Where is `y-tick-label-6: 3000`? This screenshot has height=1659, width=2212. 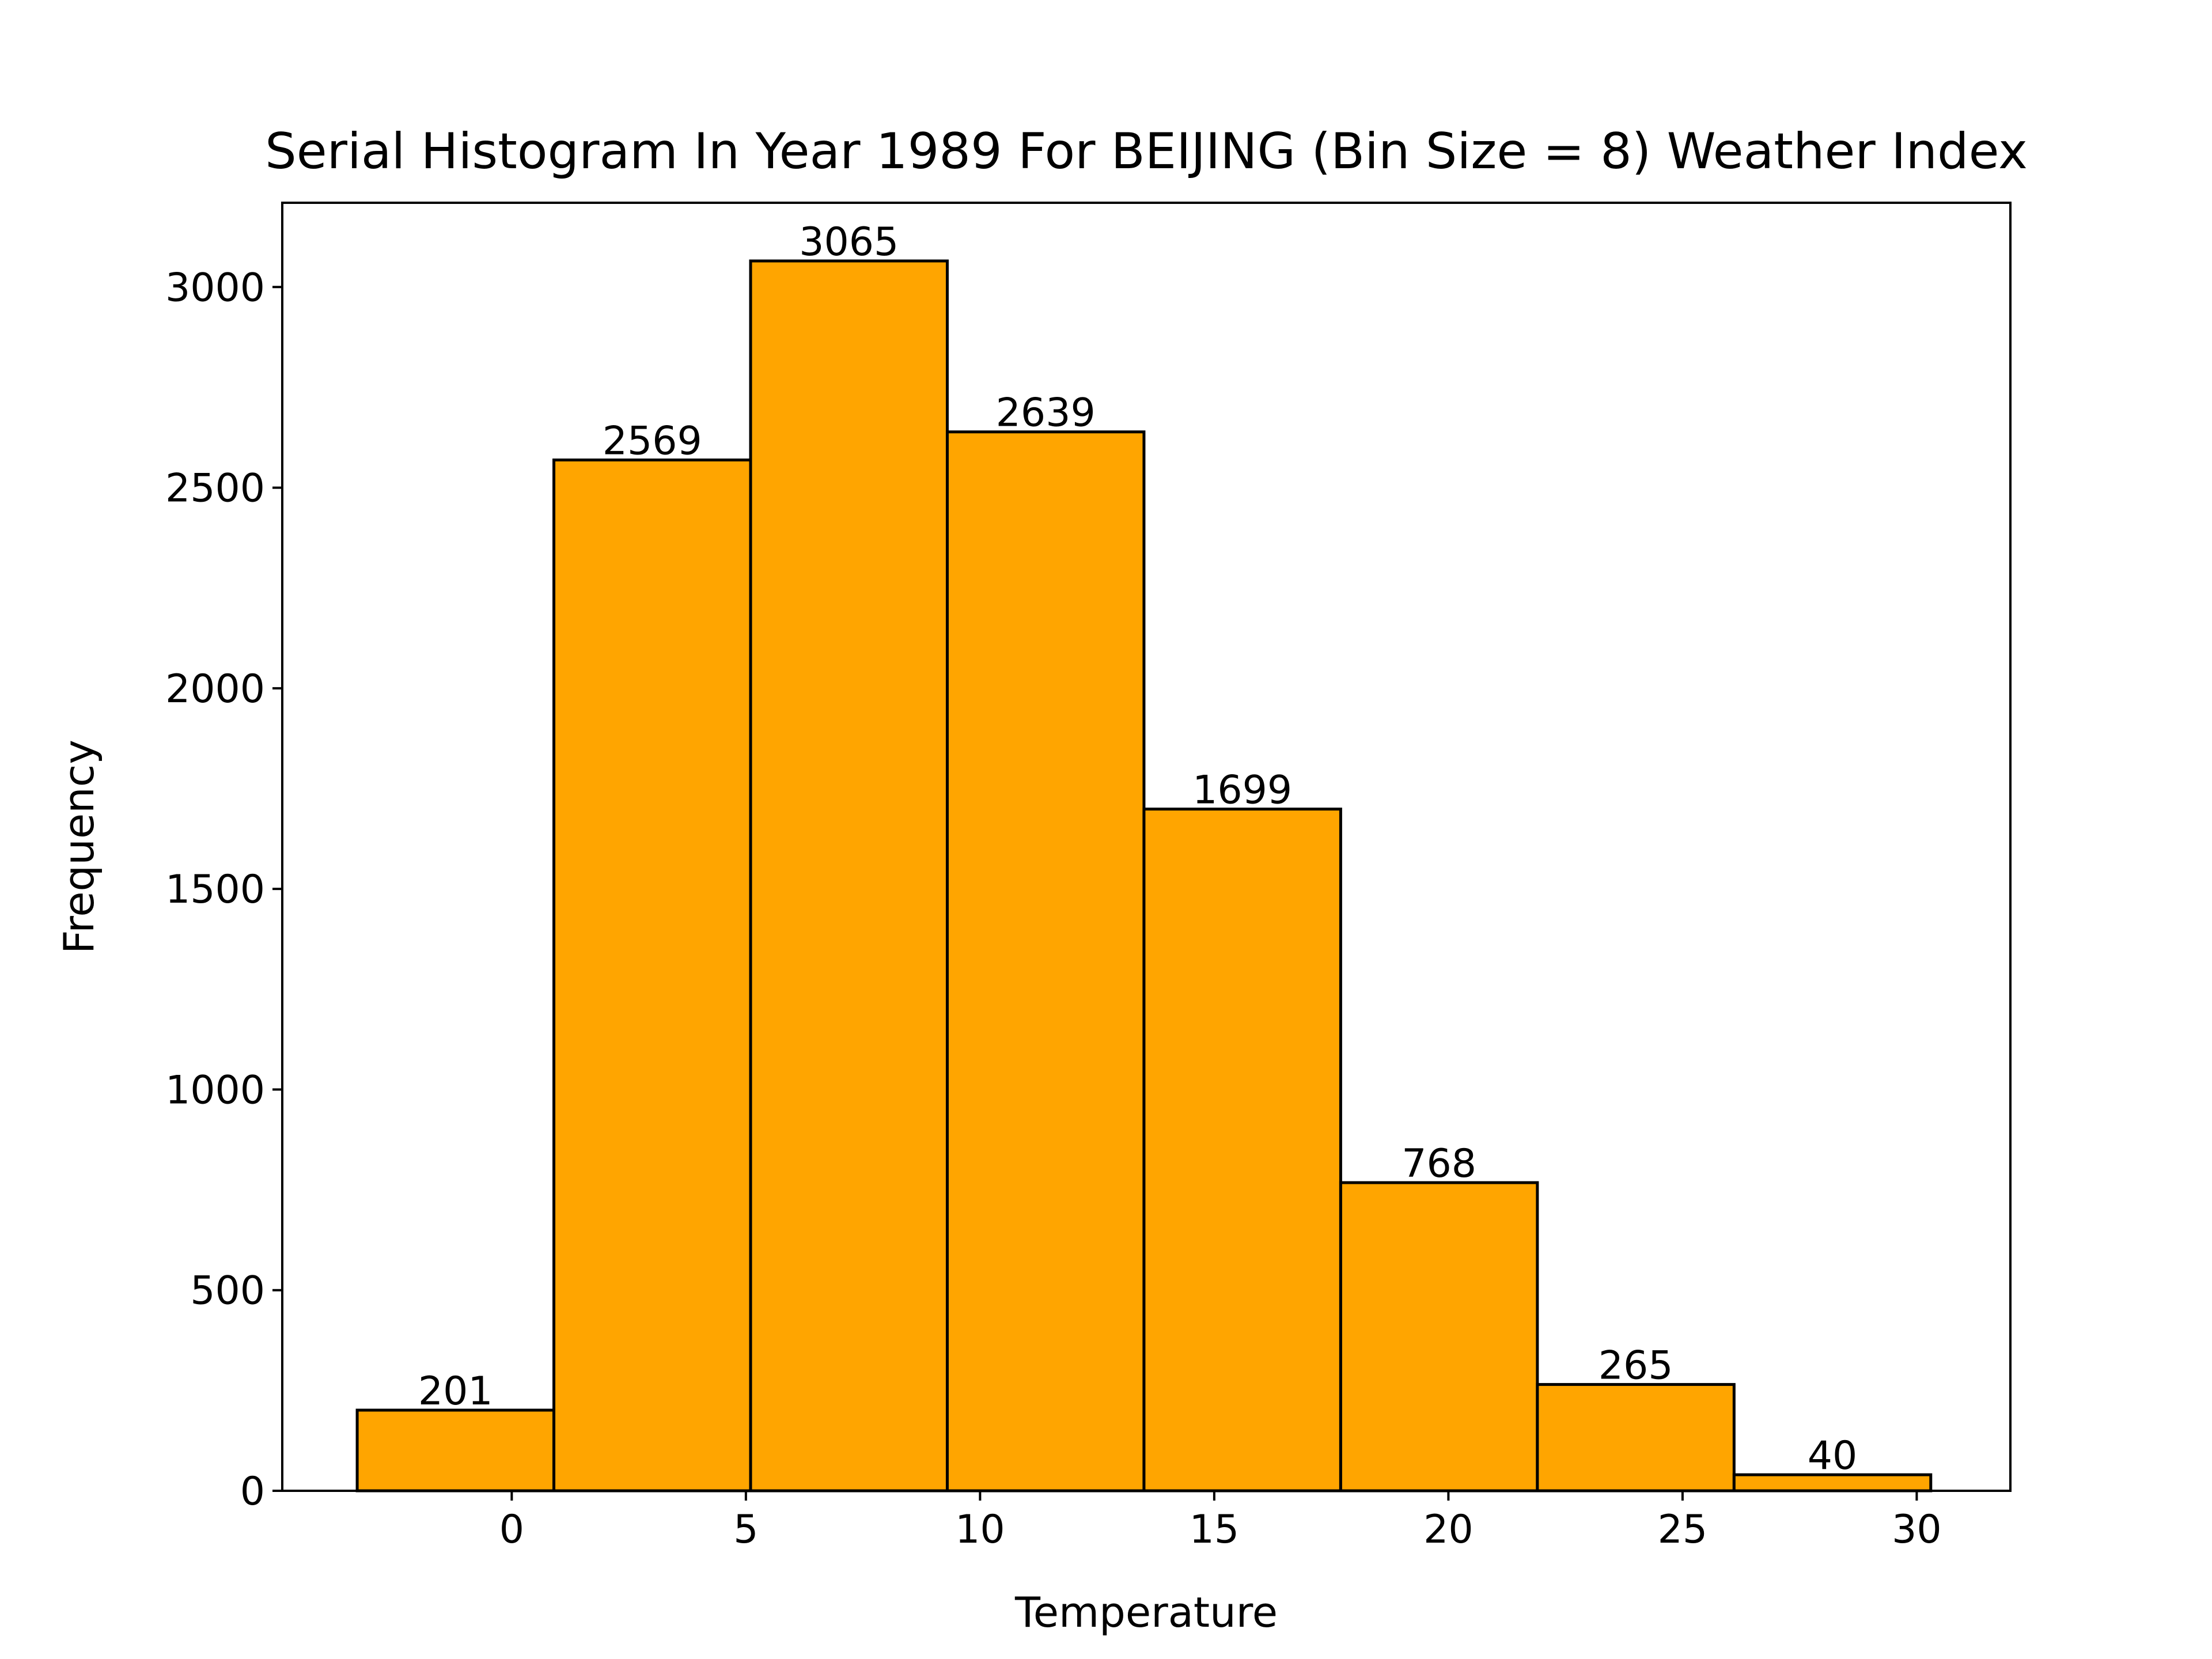 y-tick-label-6: 3000 is located at coordinates (215, 287).